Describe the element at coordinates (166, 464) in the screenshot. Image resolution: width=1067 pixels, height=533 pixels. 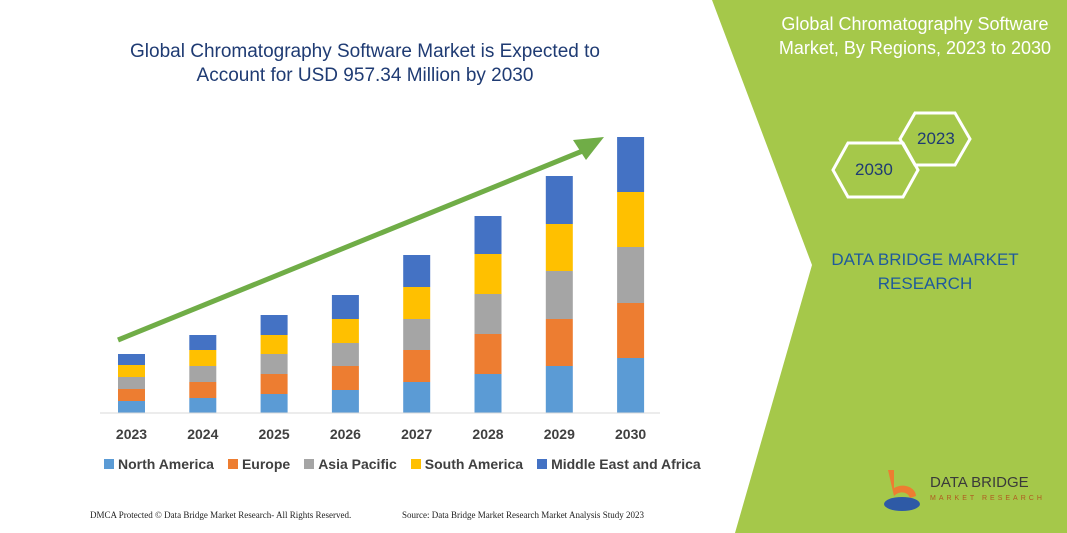
I see `legend-label: North America` at that location.